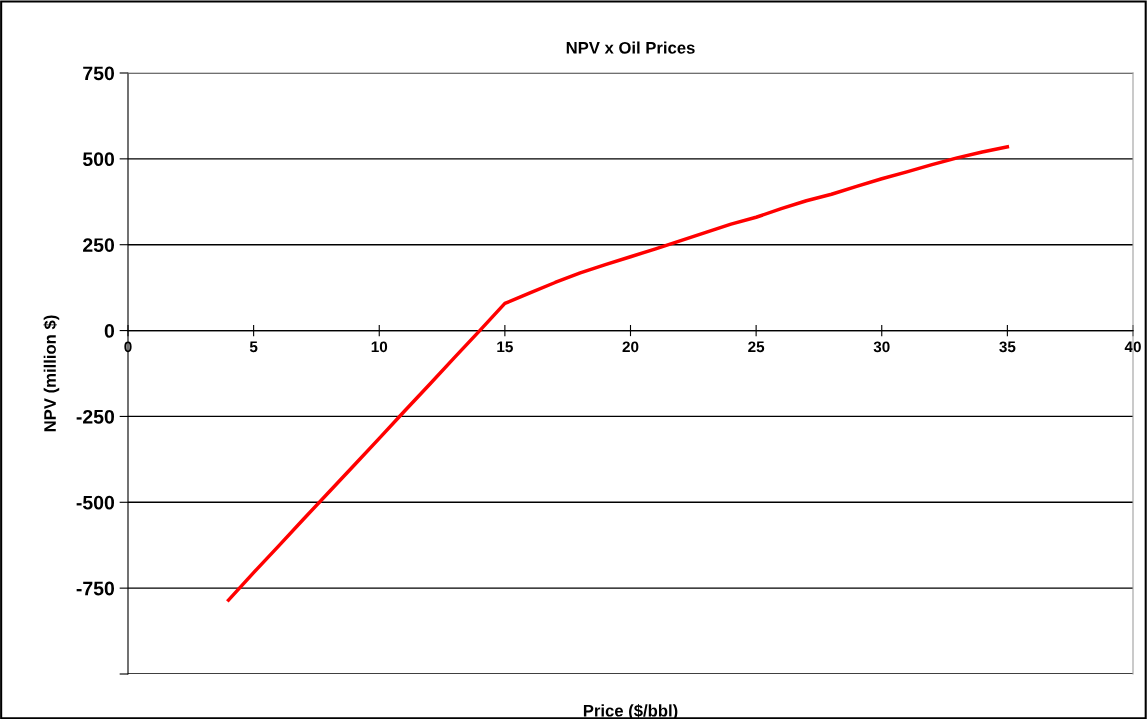  Describe the element at coordinates (95, 502) in the screenshot. I see `y-tick-label: -500` at that location.